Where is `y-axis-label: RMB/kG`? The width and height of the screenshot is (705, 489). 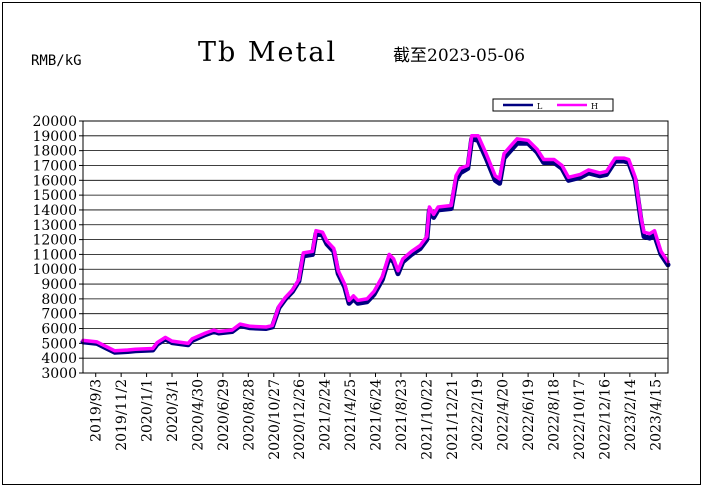 y-axis-label: RMB/kG is located at coordinates (56, 61).